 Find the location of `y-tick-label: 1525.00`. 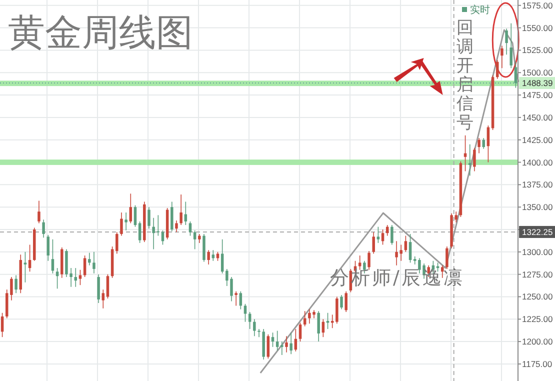

y-tick-label: 1525.00 is located at coordinates (537, 50).